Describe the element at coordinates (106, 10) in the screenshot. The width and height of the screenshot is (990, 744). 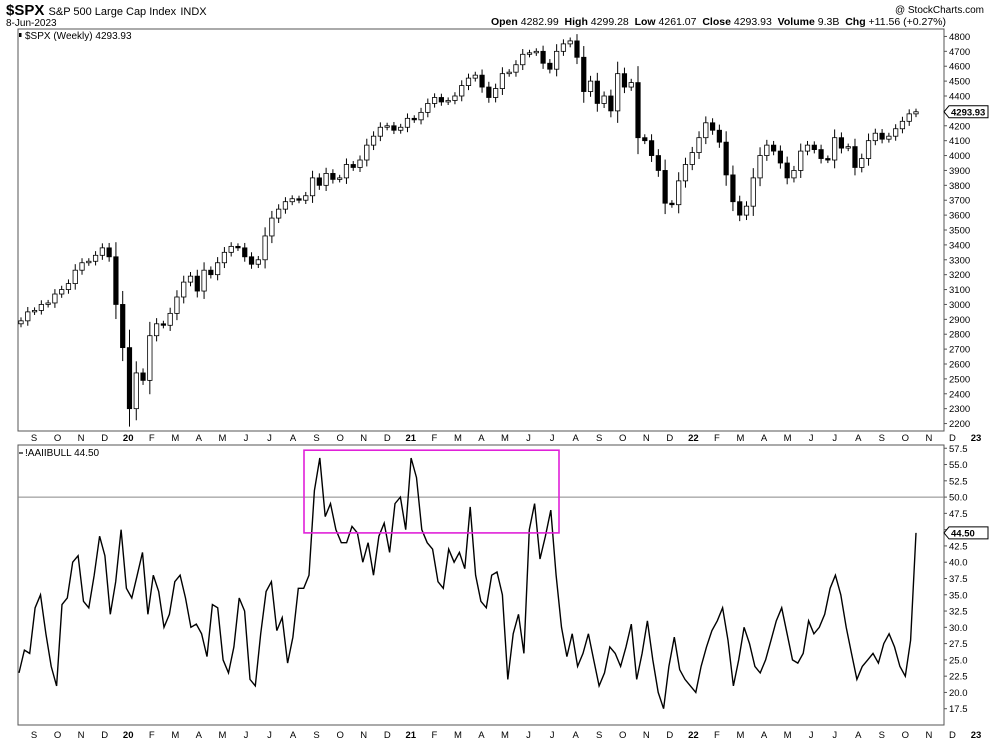
I see `chart-title: $SPX S&P 500 Large Cap Index INDX` at that location.